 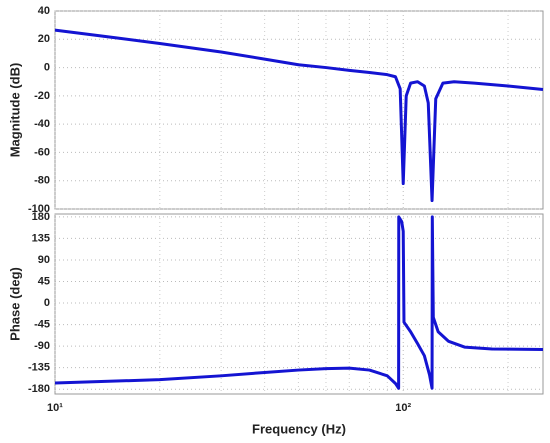 What do you see at coordinates (39, 209) in the screenshot?
I see `y-tick-label: -100` at bounding box center [39, 209].